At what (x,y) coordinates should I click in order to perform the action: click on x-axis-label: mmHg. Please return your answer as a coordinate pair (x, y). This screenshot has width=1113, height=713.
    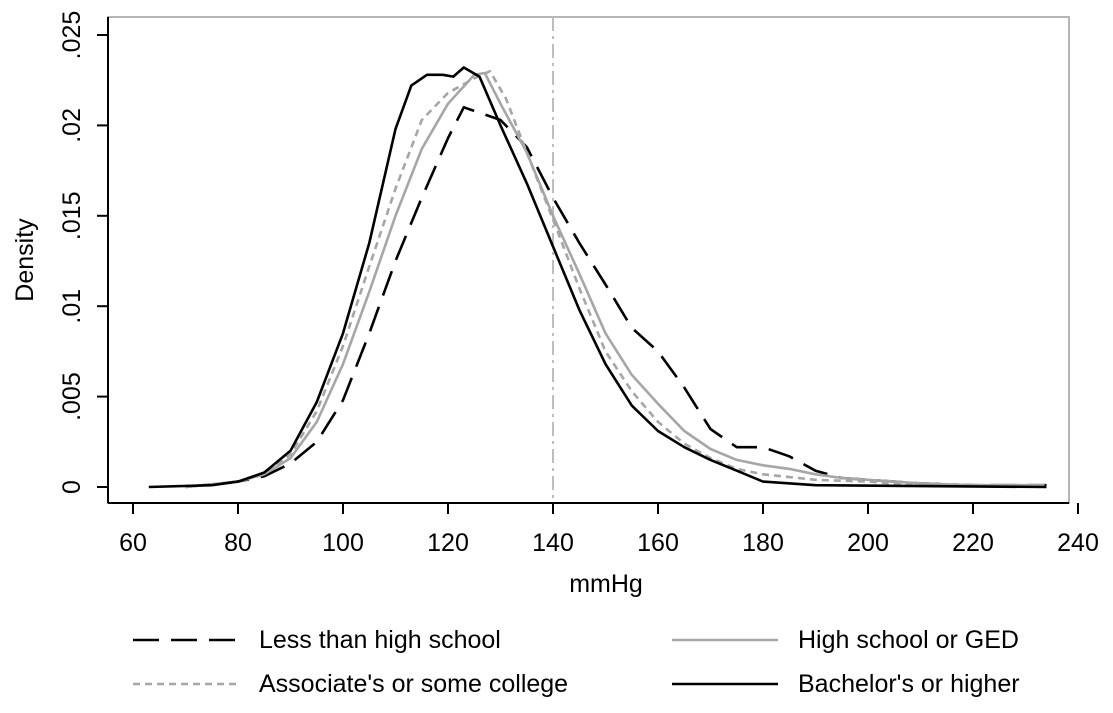
    Looking at the image, I should click on (606, 584).